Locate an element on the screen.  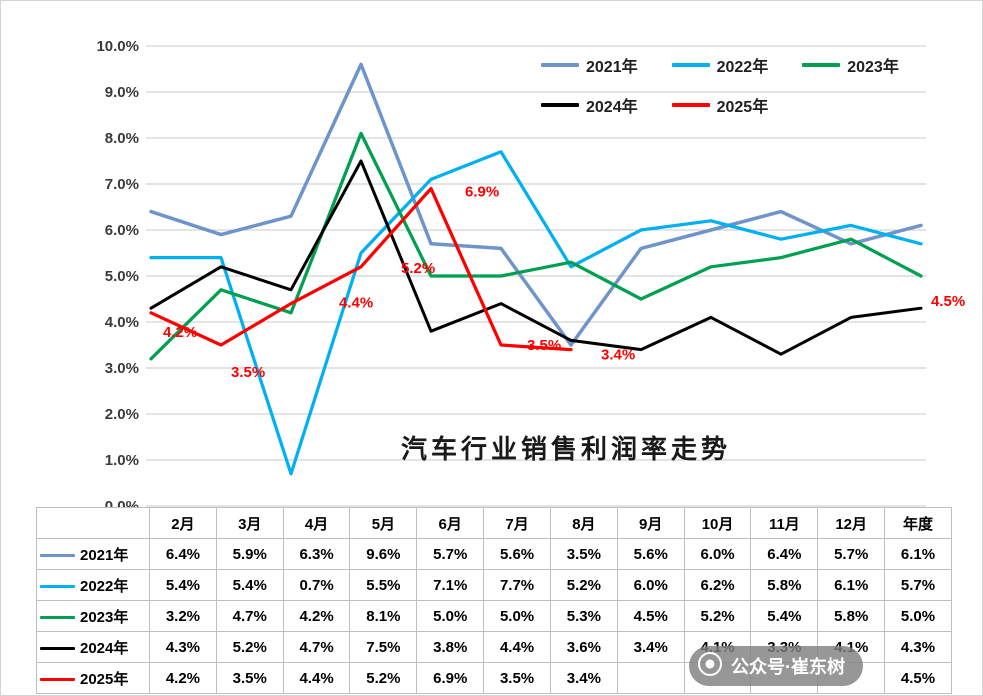
data-label: 3.4% is located at coordinates (618, 355).